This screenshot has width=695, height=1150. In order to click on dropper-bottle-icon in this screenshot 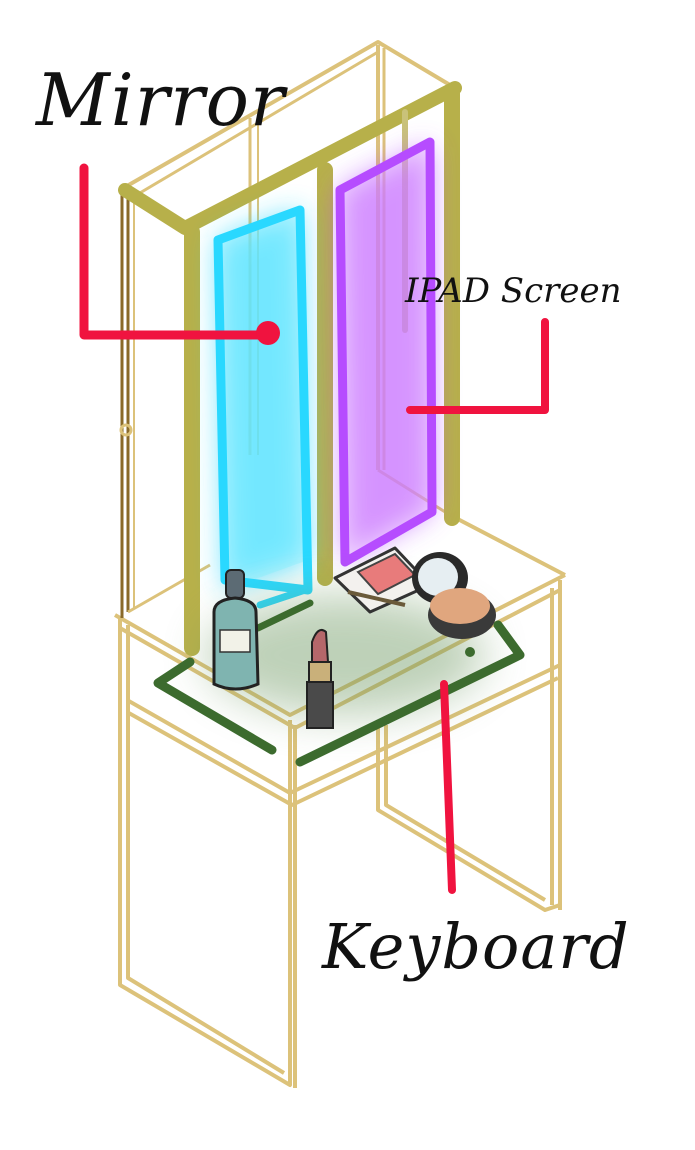, I will do `click(236, 630)`.